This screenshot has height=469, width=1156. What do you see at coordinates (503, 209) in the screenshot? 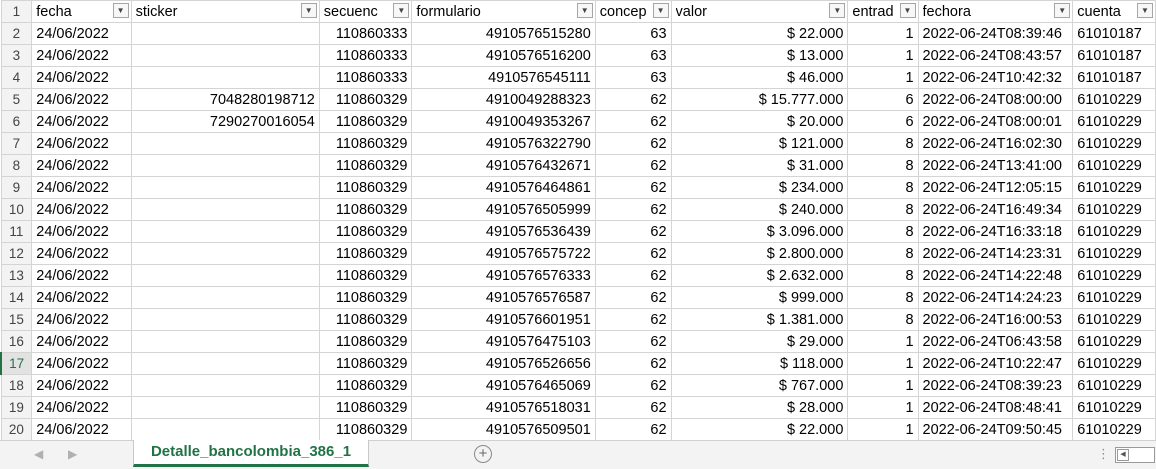
I see `cell-formulario: 4910576505999` at bounding box center [503, 209].